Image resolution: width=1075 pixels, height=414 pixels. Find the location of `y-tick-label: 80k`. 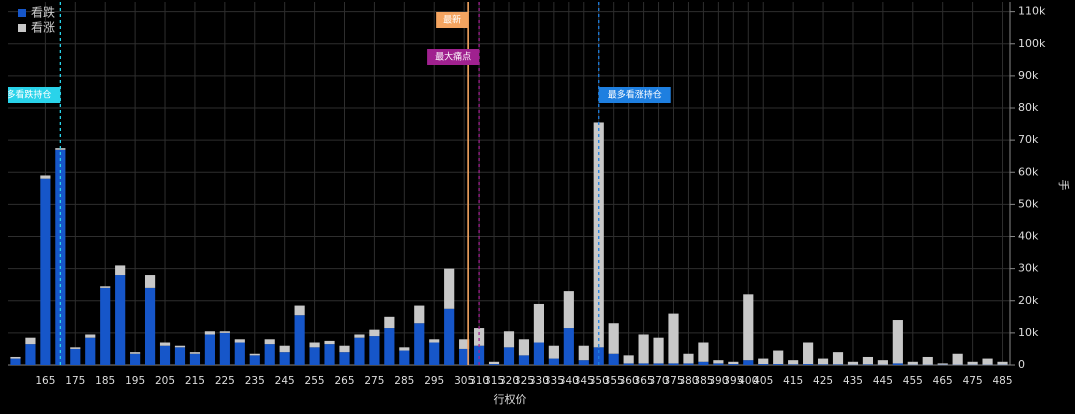

y-tick-label: 80k is located at coordinates (1028, 107).